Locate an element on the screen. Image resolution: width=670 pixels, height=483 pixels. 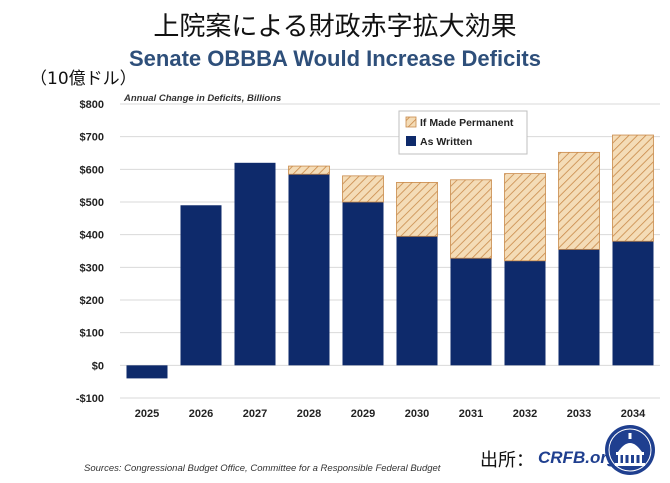
chart-title-jp: 上院案による財政赤字拡大効果 is located at coordinates (335, 27).